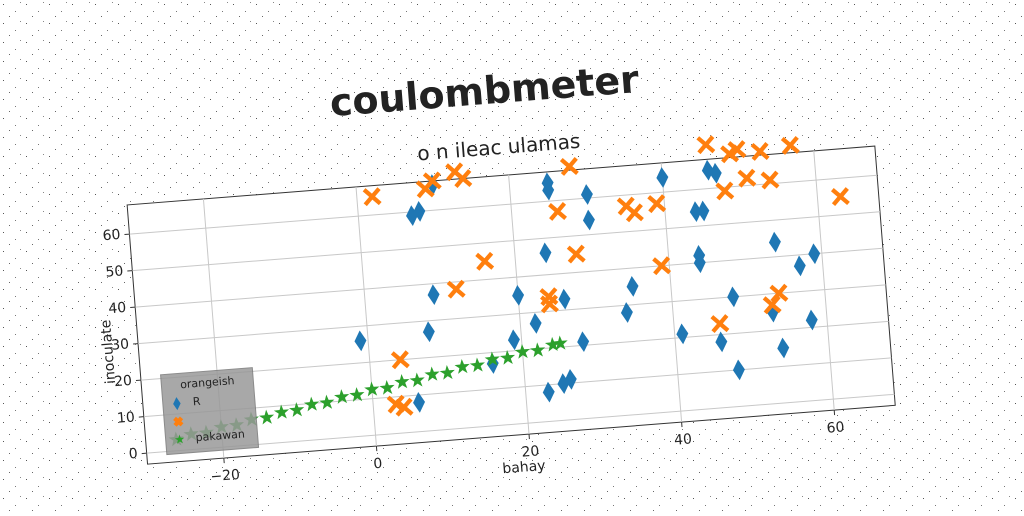  I want to click on x-tick-label: 40, so click(682, 439).